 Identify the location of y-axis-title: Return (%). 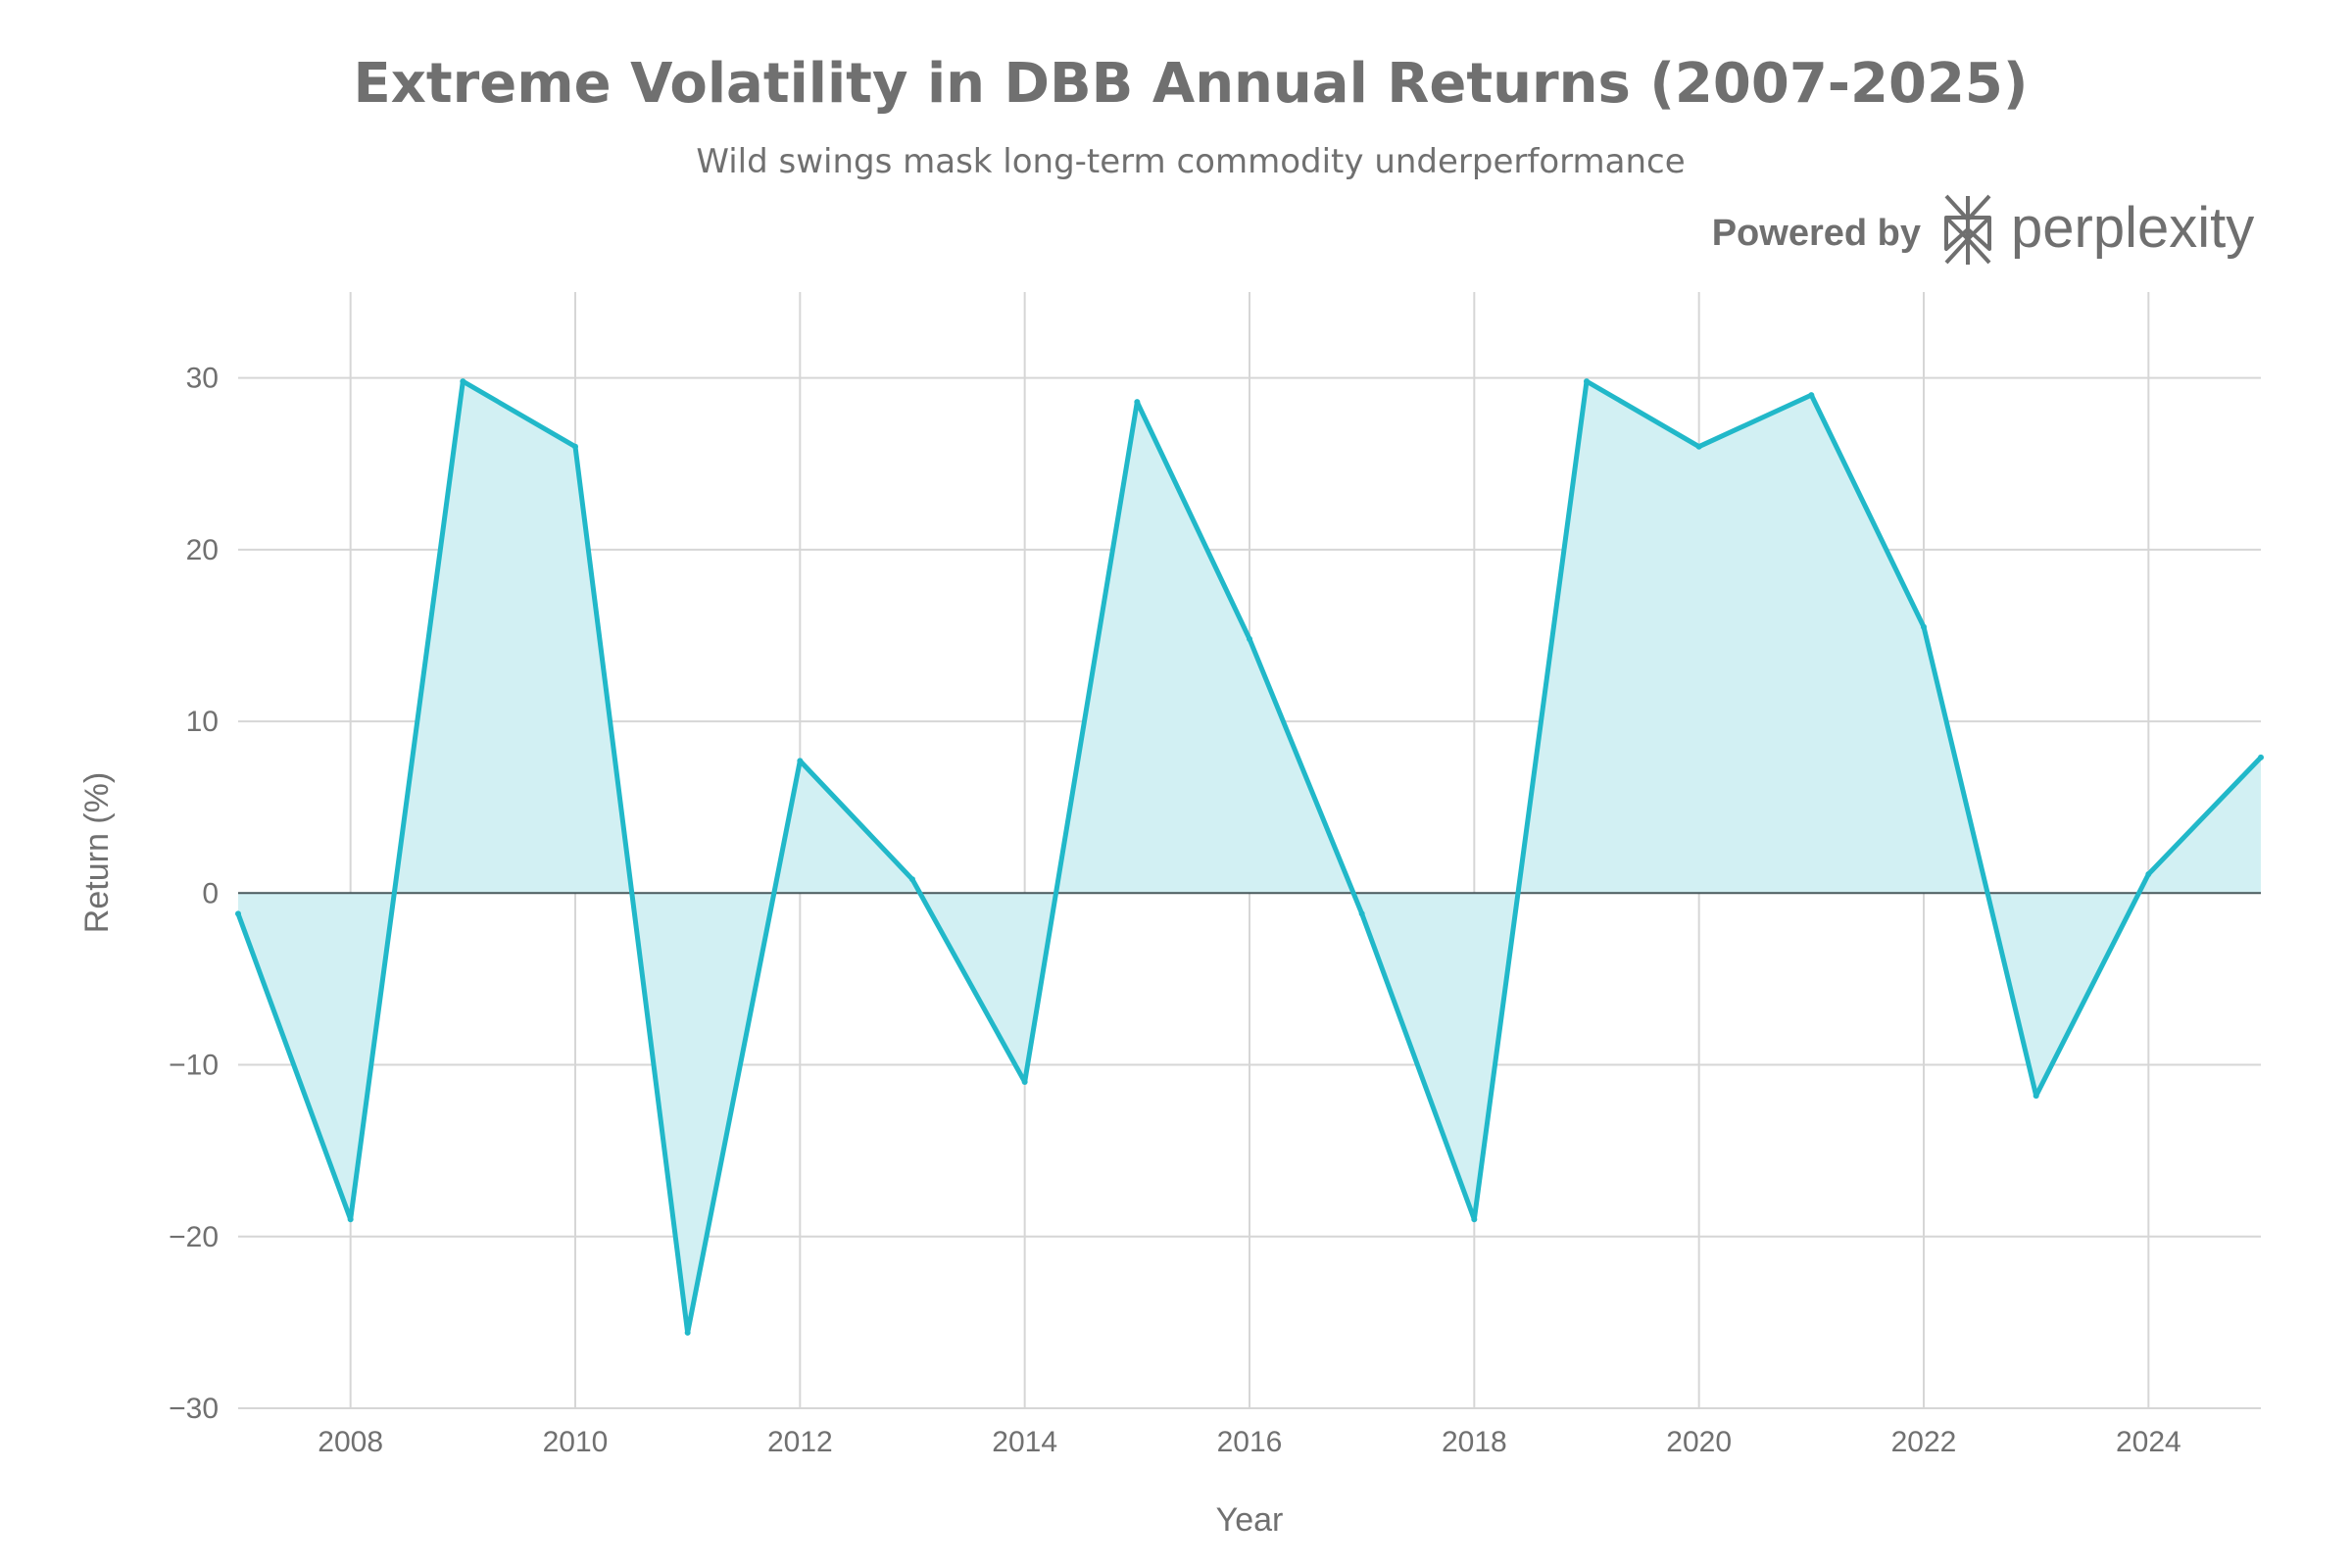
(97, 852).